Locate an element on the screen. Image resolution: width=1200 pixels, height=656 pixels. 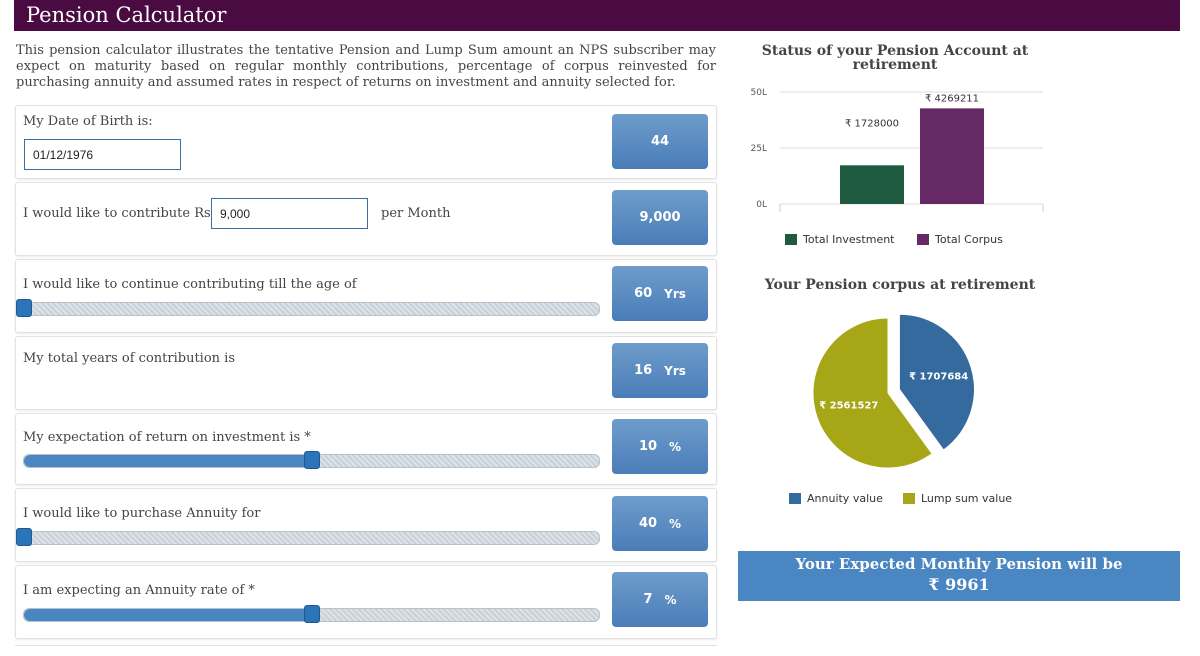
annuity-percent-label: I would like to purchase Annuity for is located at coordinates (142, 513).